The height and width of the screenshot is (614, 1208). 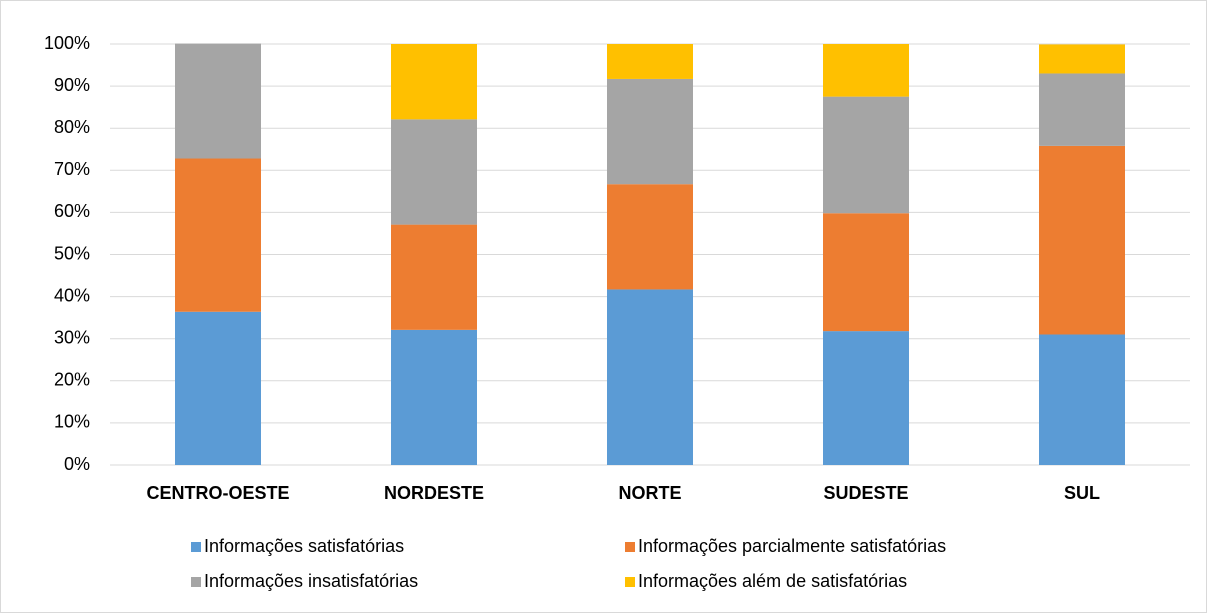 I want to click on x-tick-label: NORDESTE, so click(x=434, y=493).